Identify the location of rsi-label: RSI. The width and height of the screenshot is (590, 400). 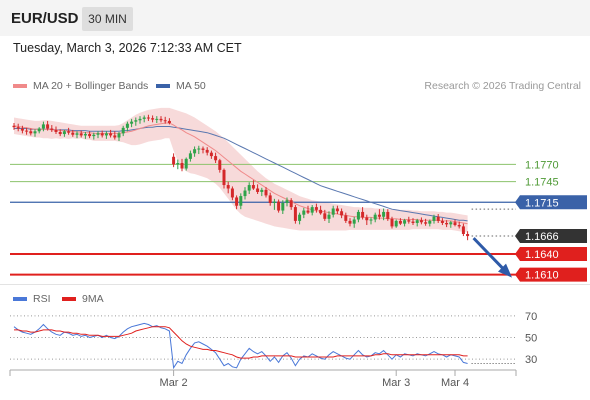
(42, 299).